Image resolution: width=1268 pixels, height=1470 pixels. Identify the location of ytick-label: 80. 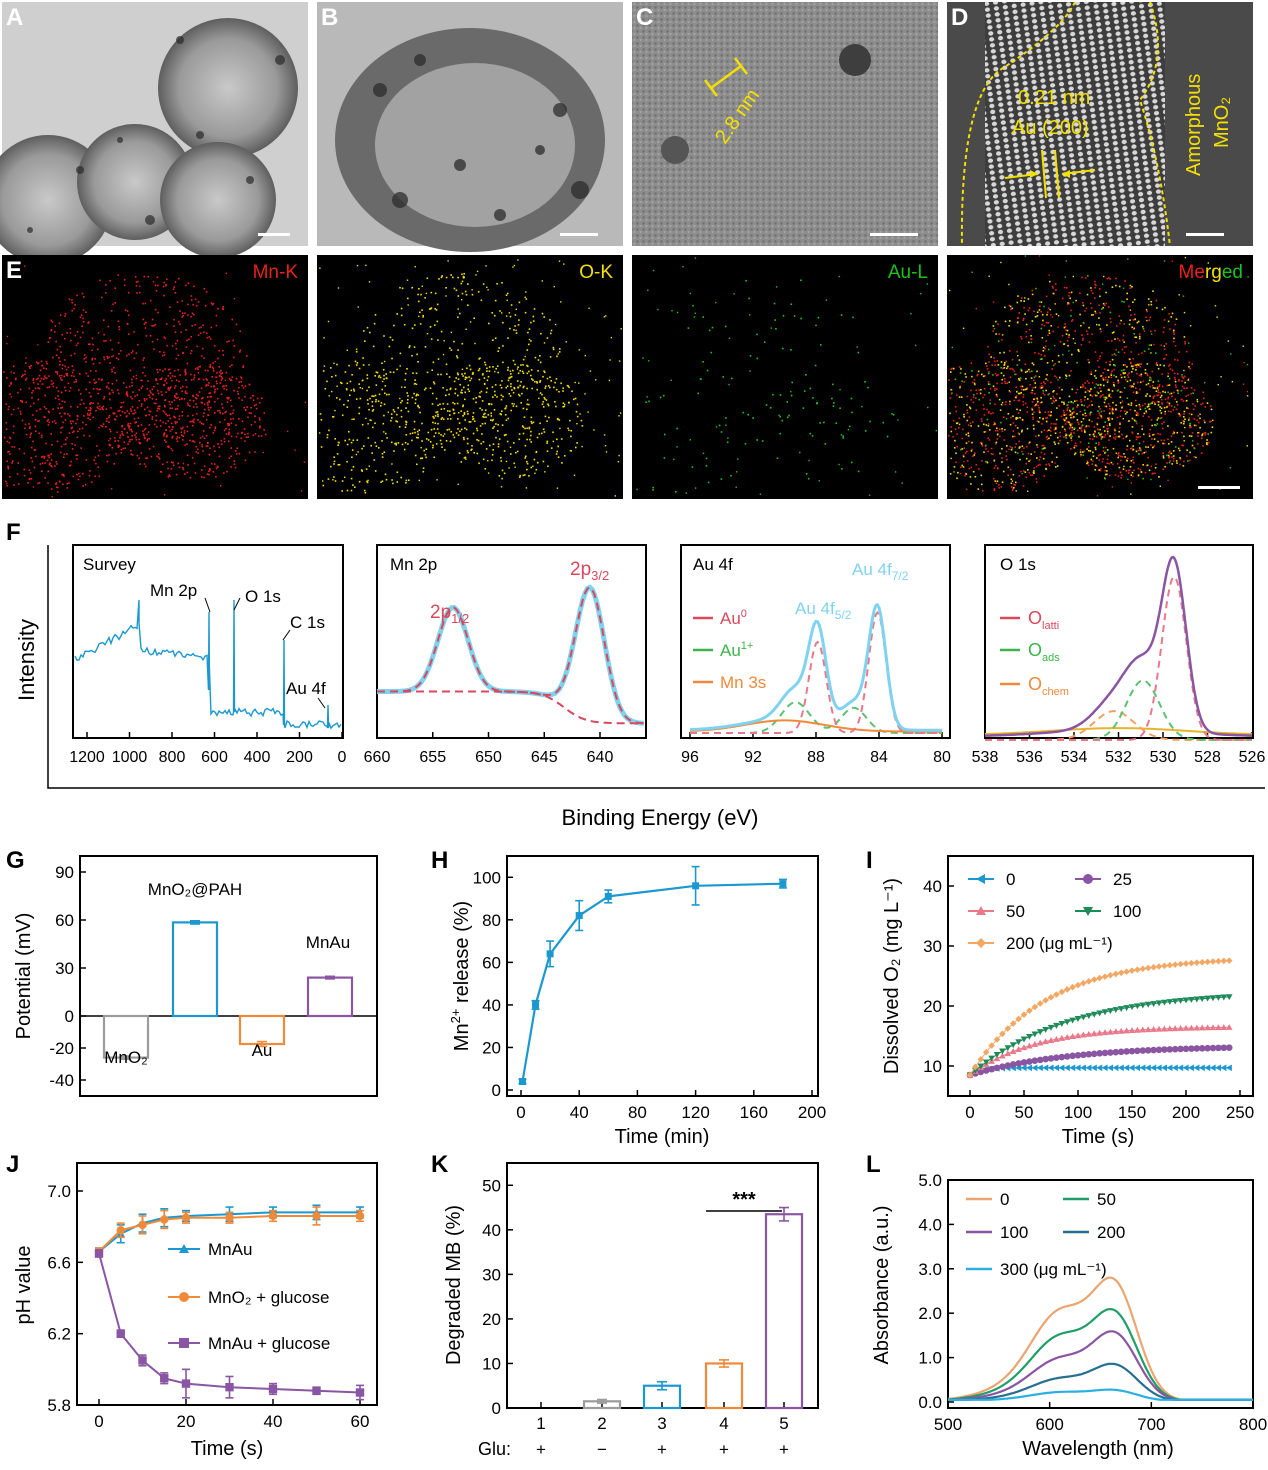
(491, 920).